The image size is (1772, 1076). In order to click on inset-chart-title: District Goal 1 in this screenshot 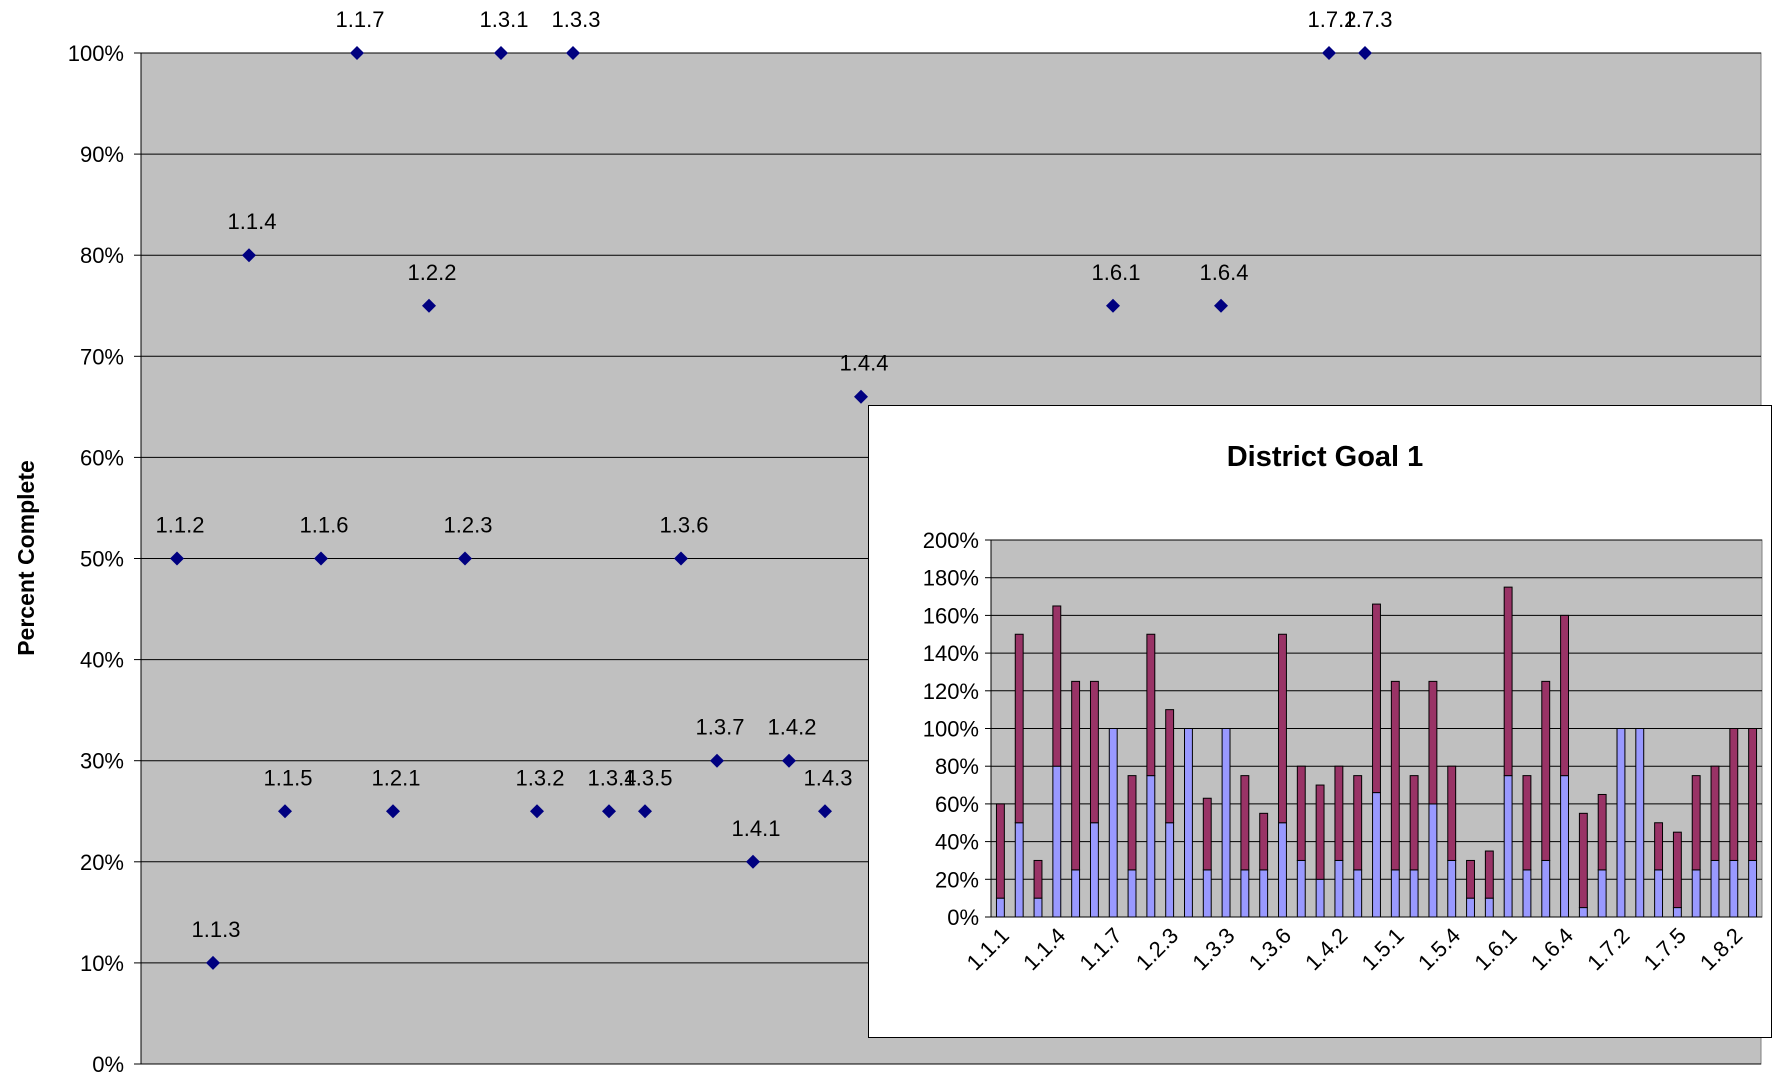, I will do `click(1325, 457)`.